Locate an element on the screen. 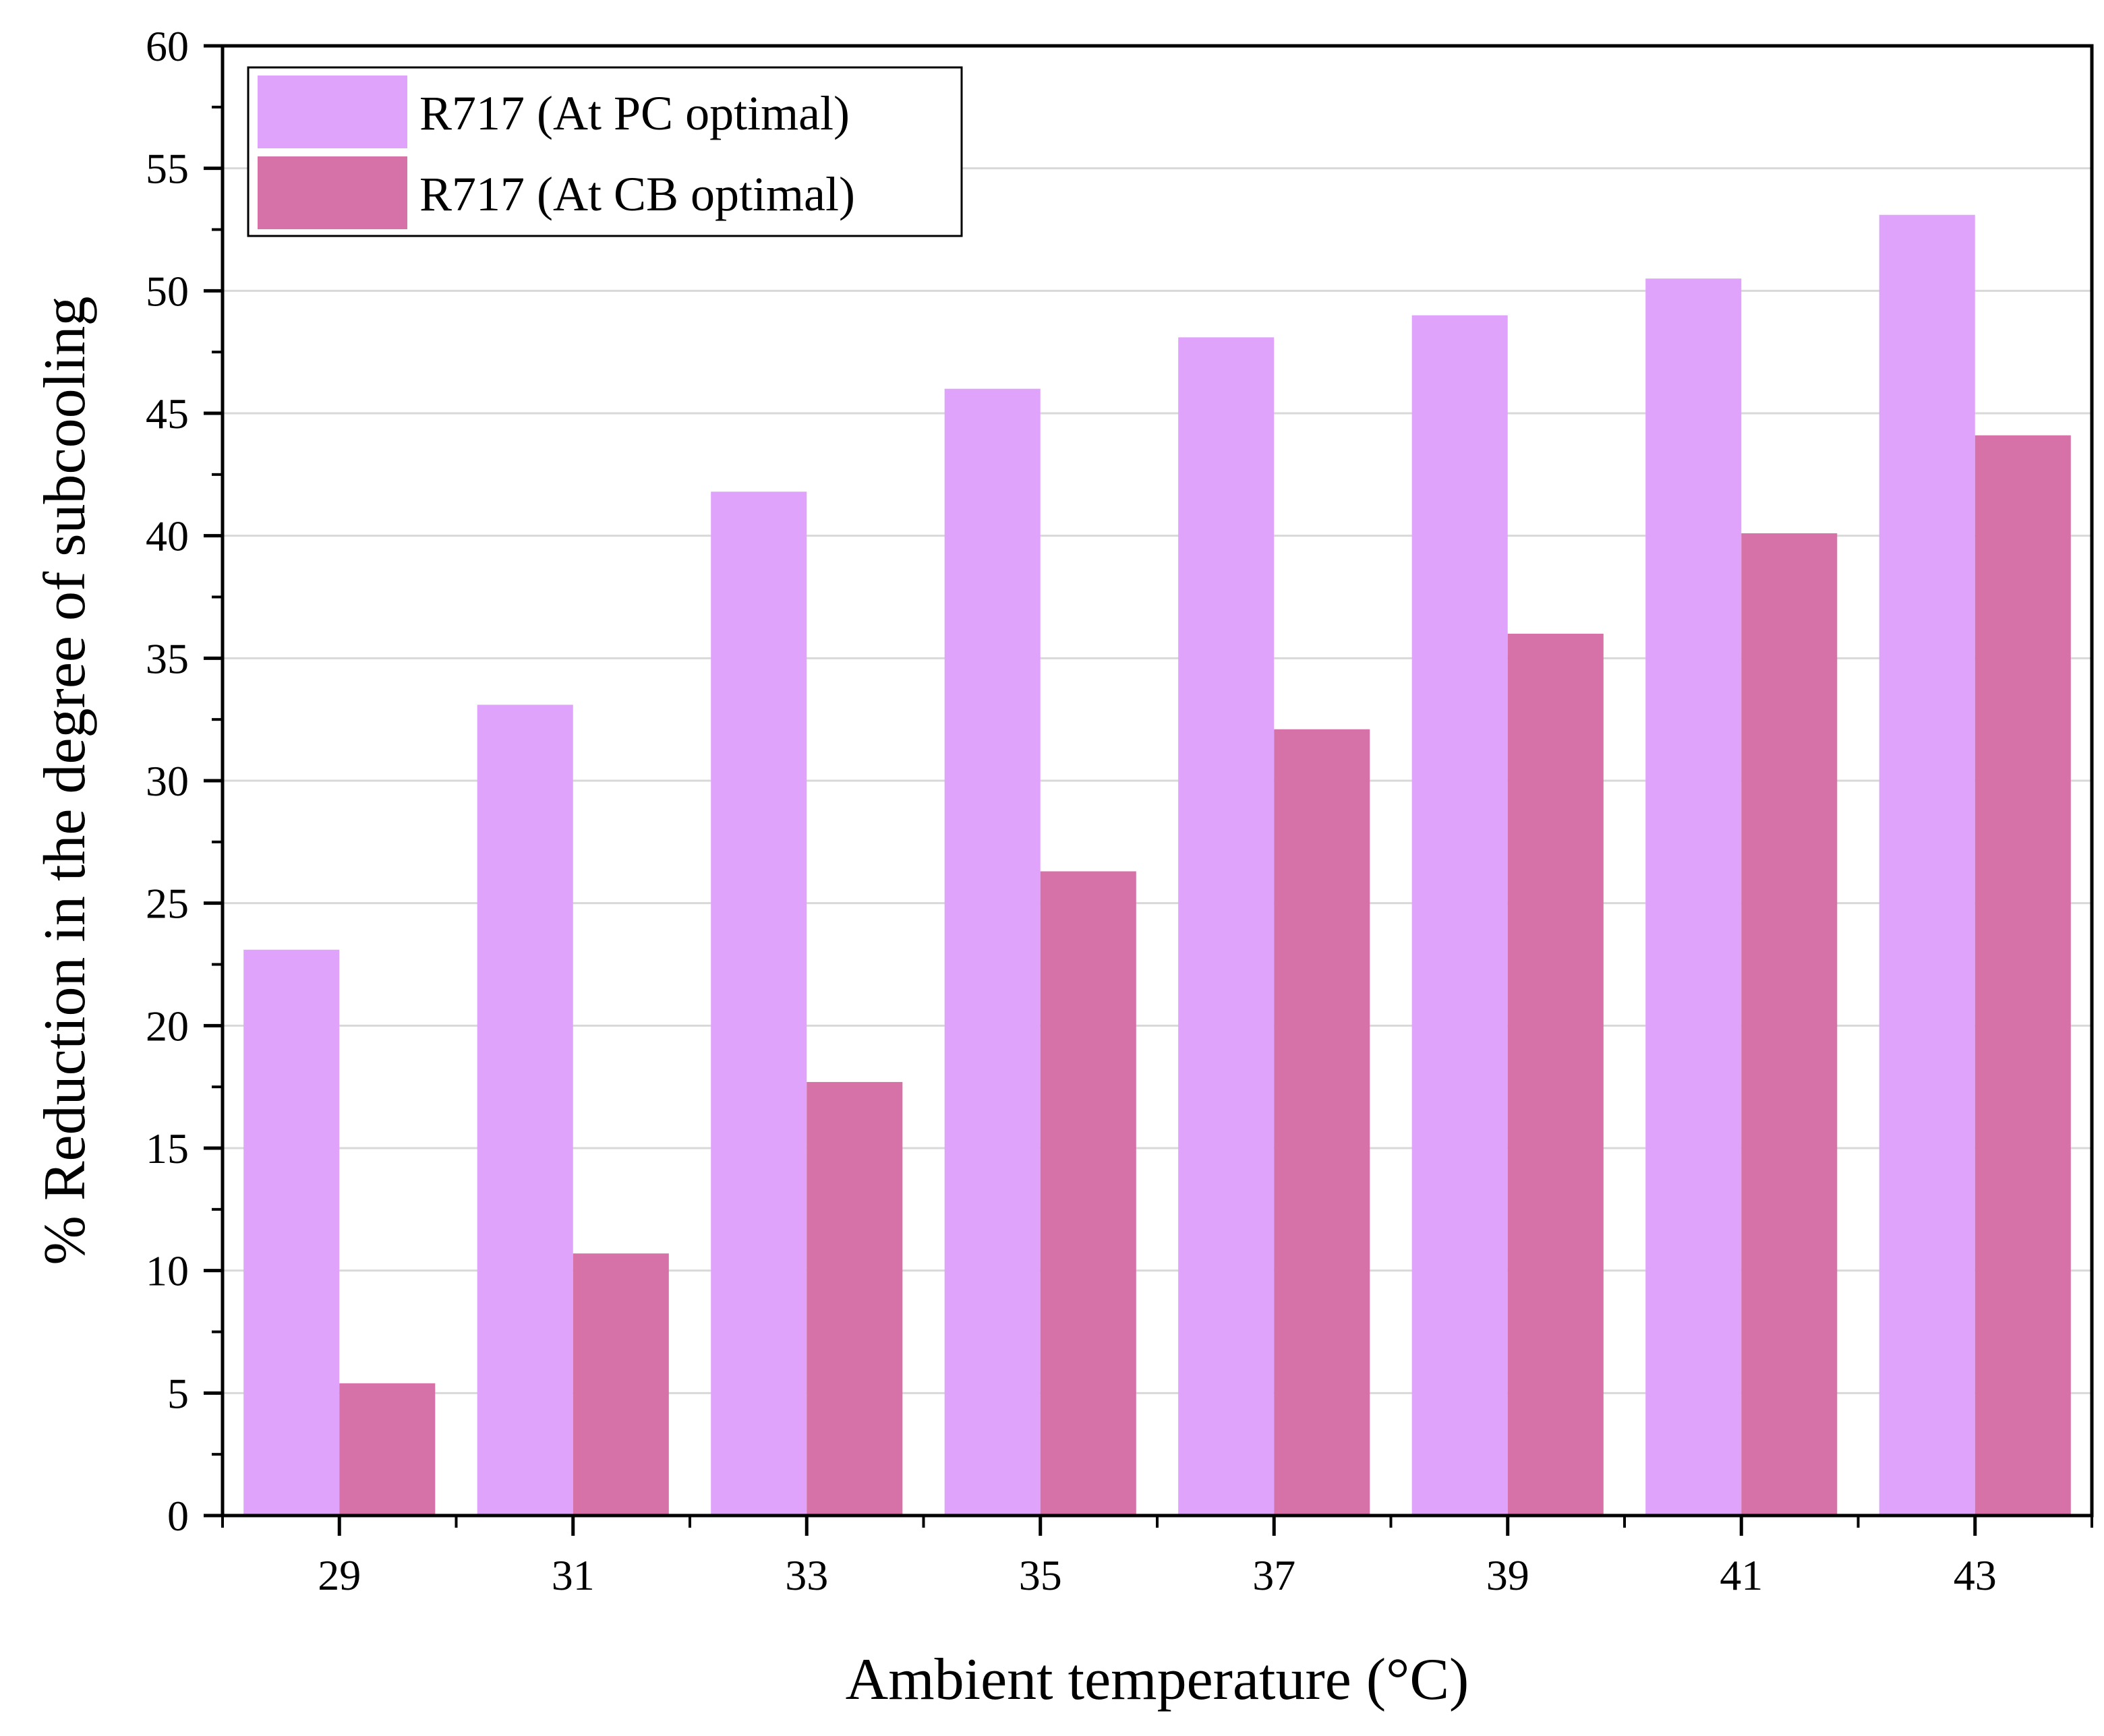  y-tick-label: 60 is located at coordinates (167, 46).